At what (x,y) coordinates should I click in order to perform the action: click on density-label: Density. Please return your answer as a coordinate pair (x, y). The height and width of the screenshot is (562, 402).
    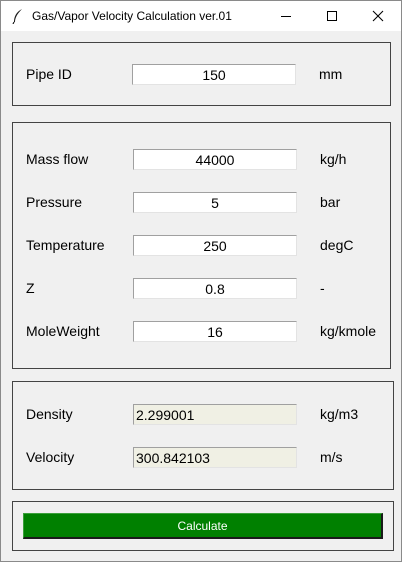
    Looking at the image, I should click on (49, 414).